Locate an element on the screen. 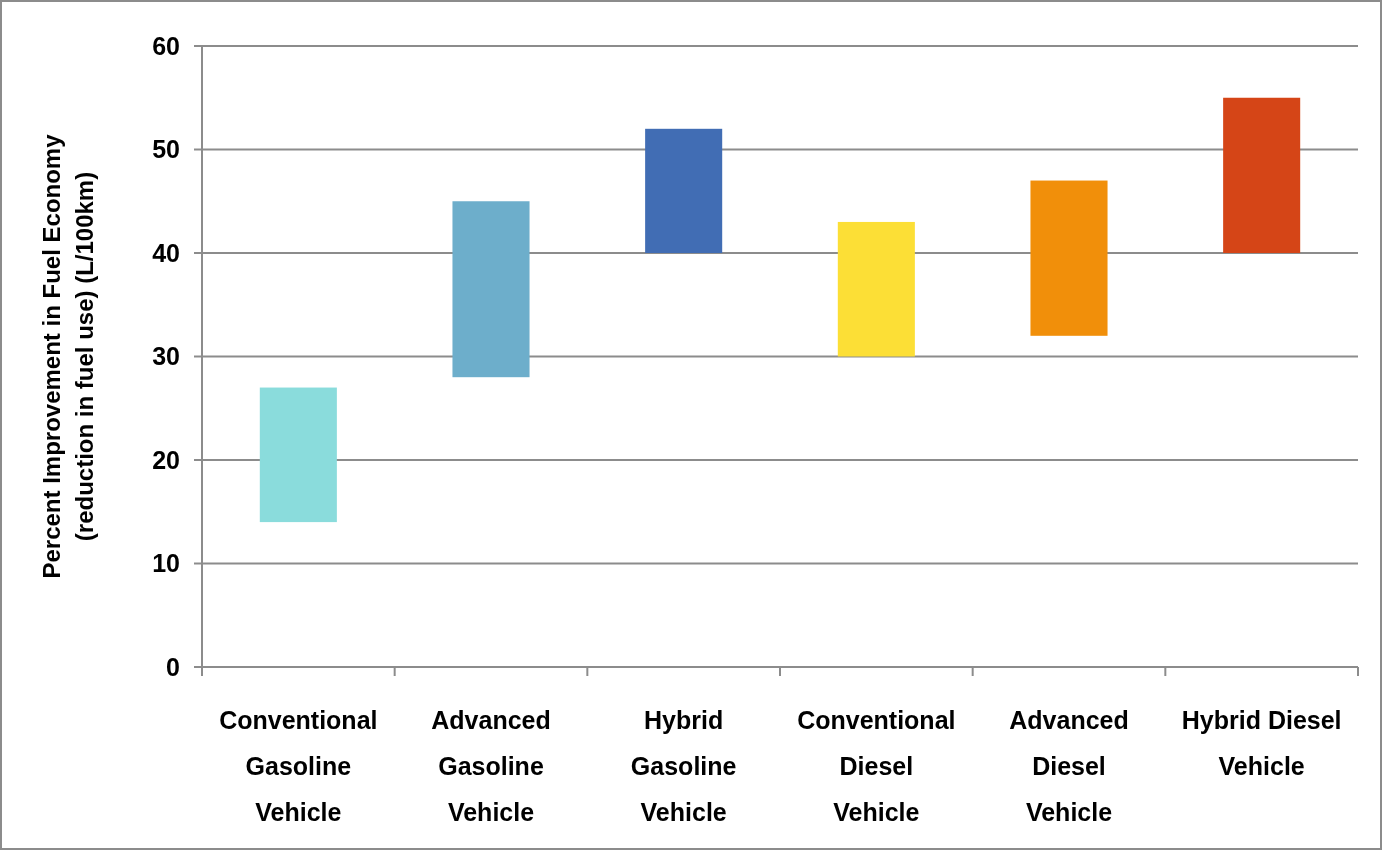 Image resolution: width=1382 pixels, height=850 pixels. y-tick-label: 10 is located at coordinates (166, 563).